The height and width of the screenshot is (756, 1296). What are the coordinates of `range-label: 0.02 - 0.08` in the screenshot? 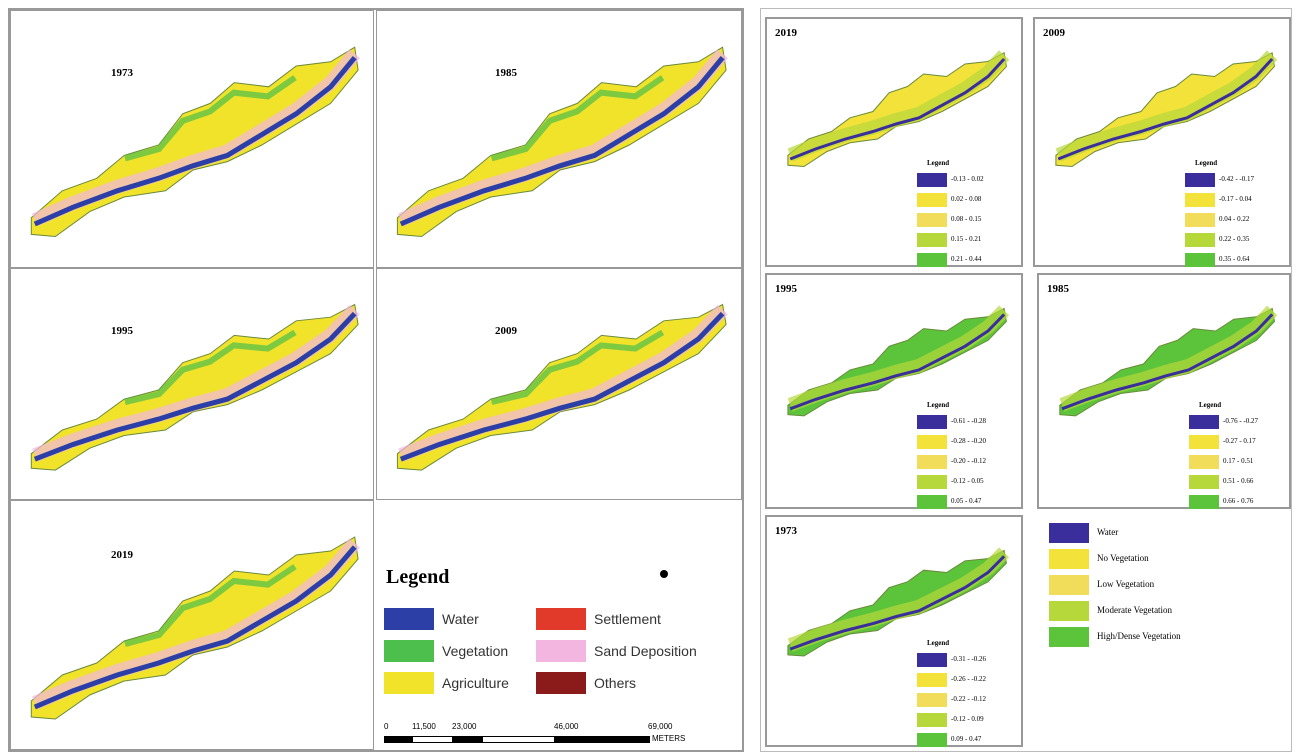 It's located at (966, 199).